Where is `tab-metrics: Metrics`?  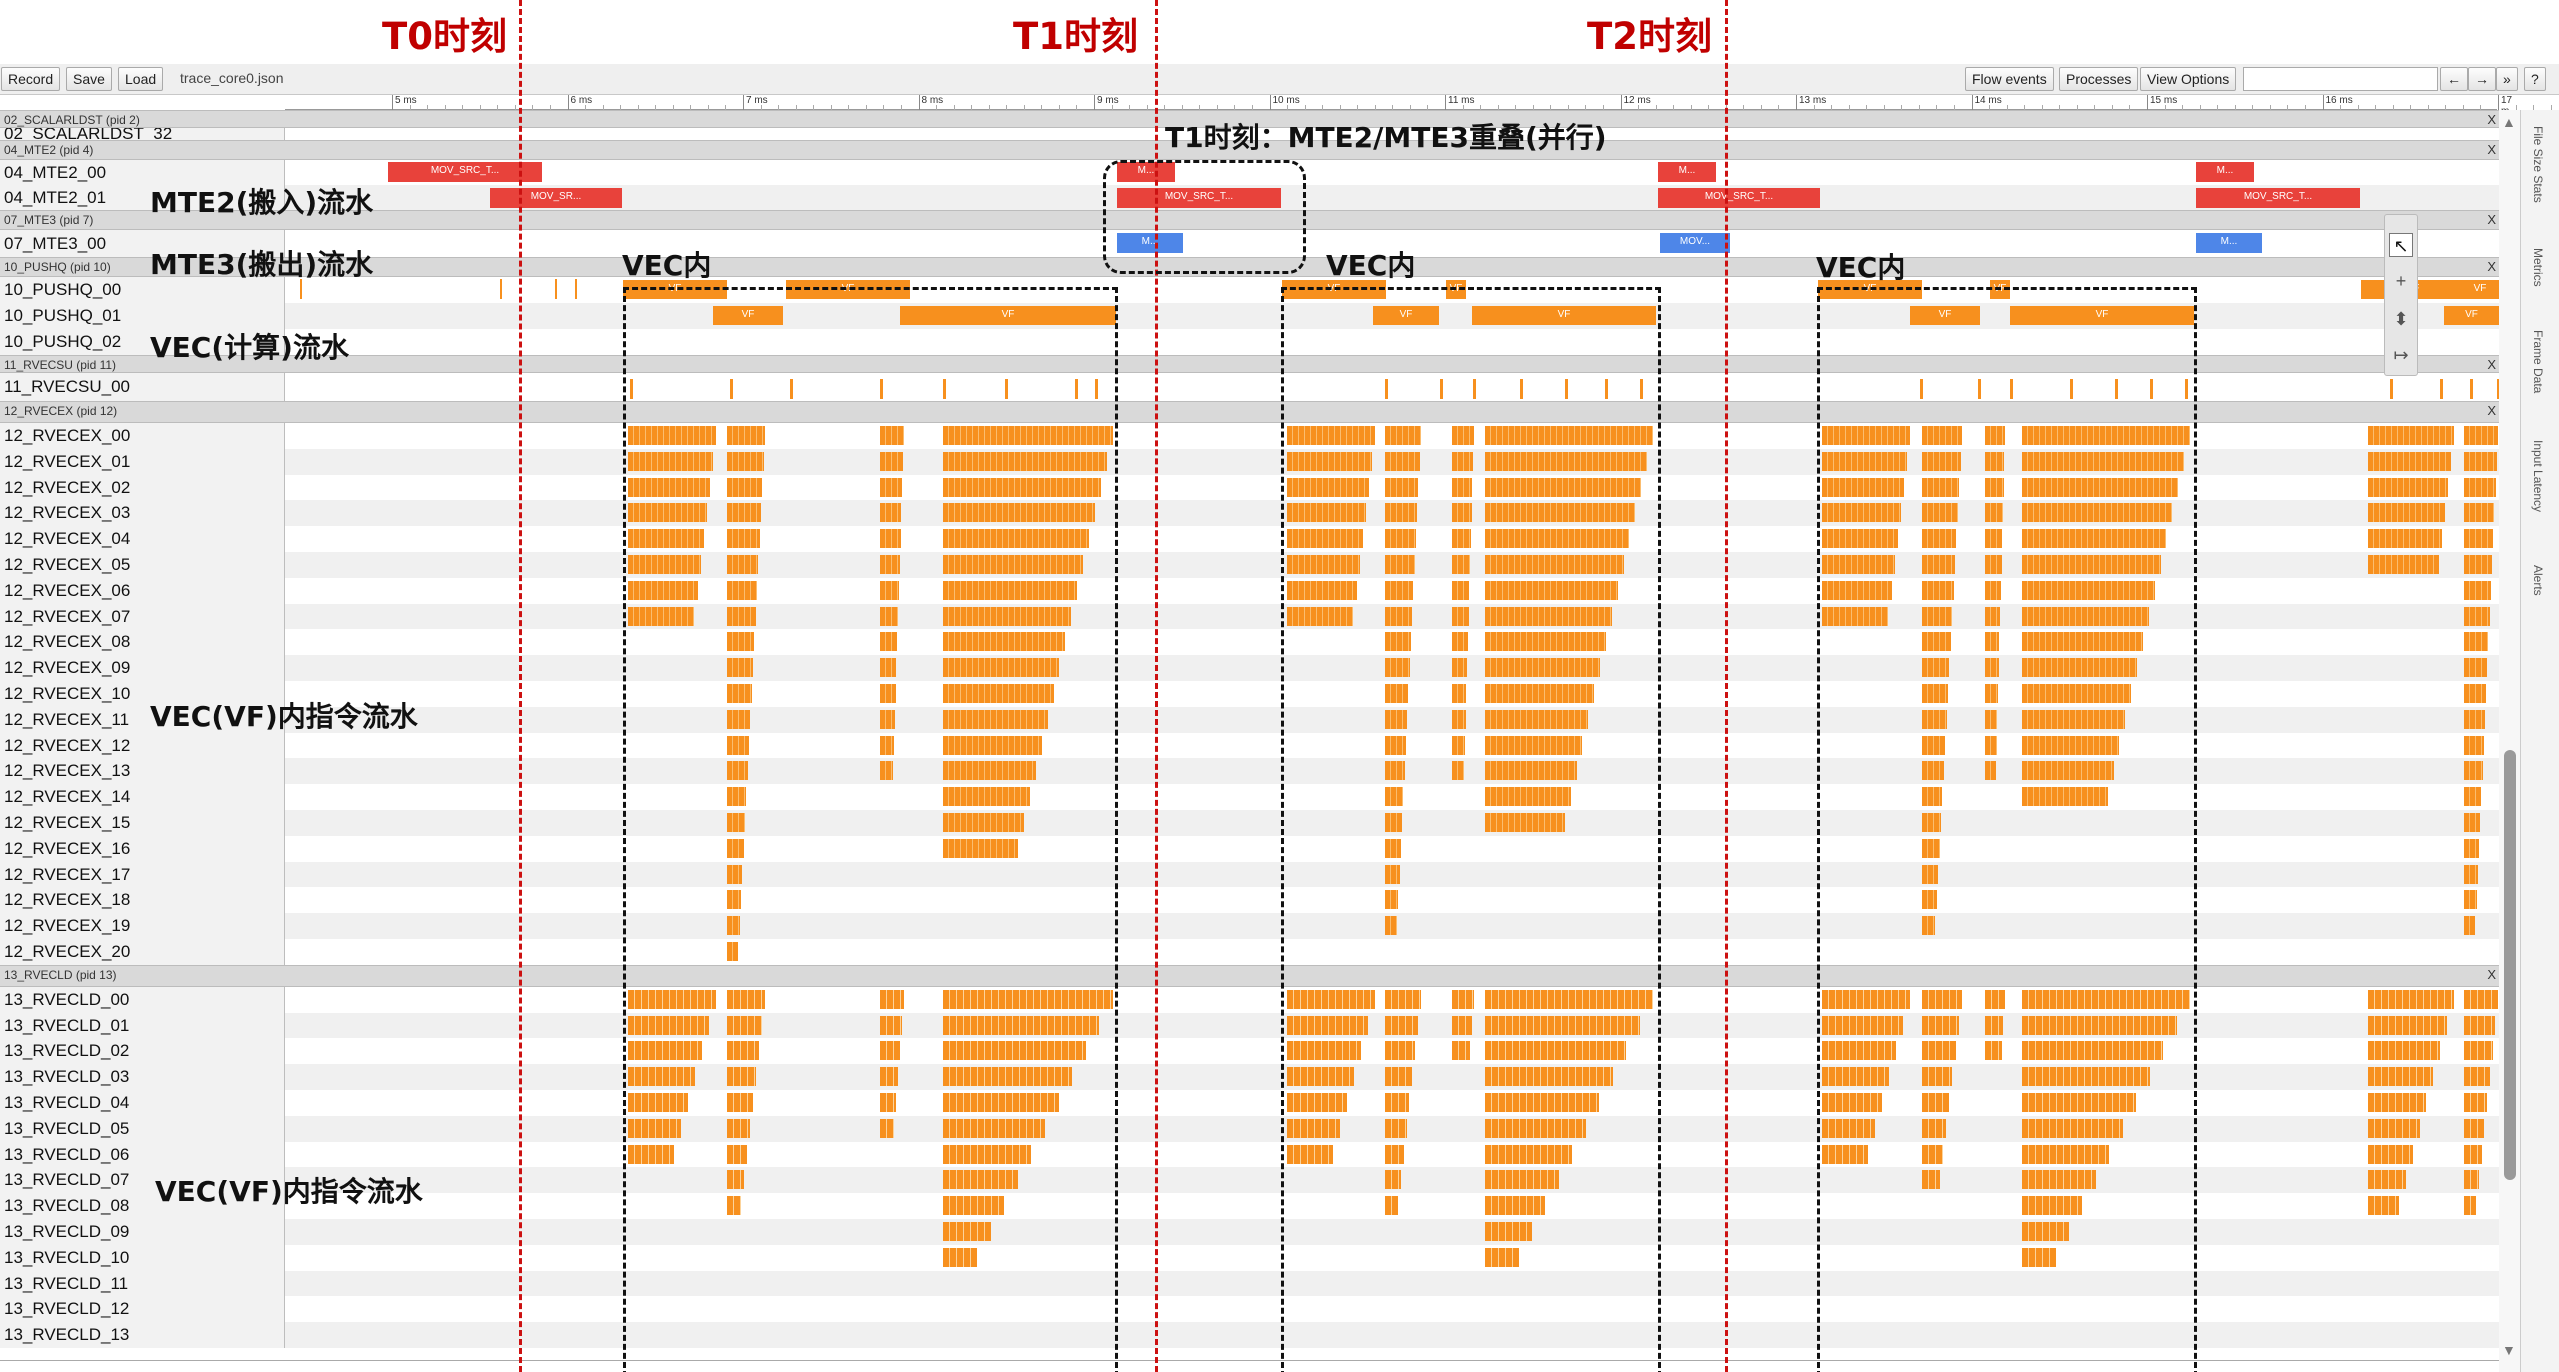 tab-metrics: Metrics is located at coordinates (2538, 267).